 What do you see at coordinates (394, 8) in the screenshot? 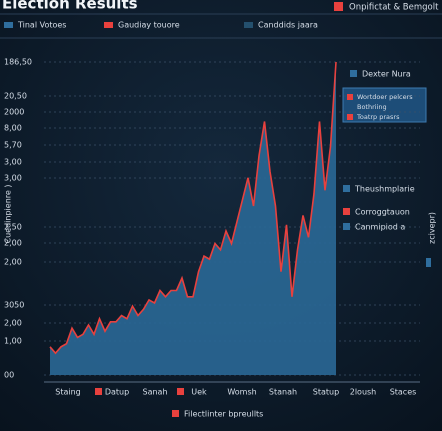
I see `legend-label: Onpifictat & Bemgolt` at bounding box center [394, 8].